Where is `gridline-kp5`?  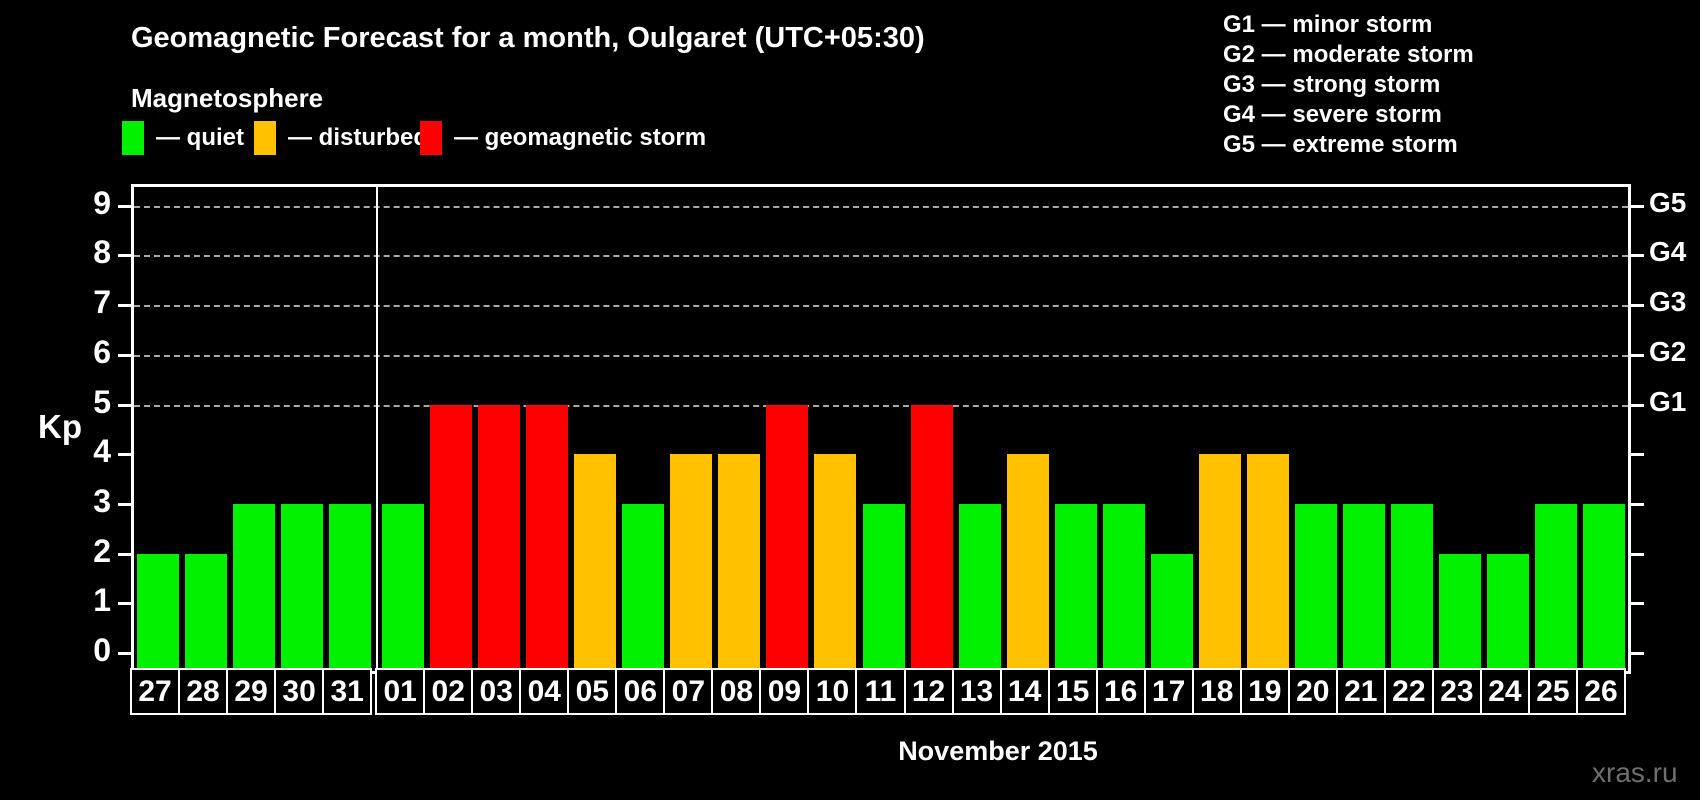 gridline-kp5 is located at coordinates (881, 405).